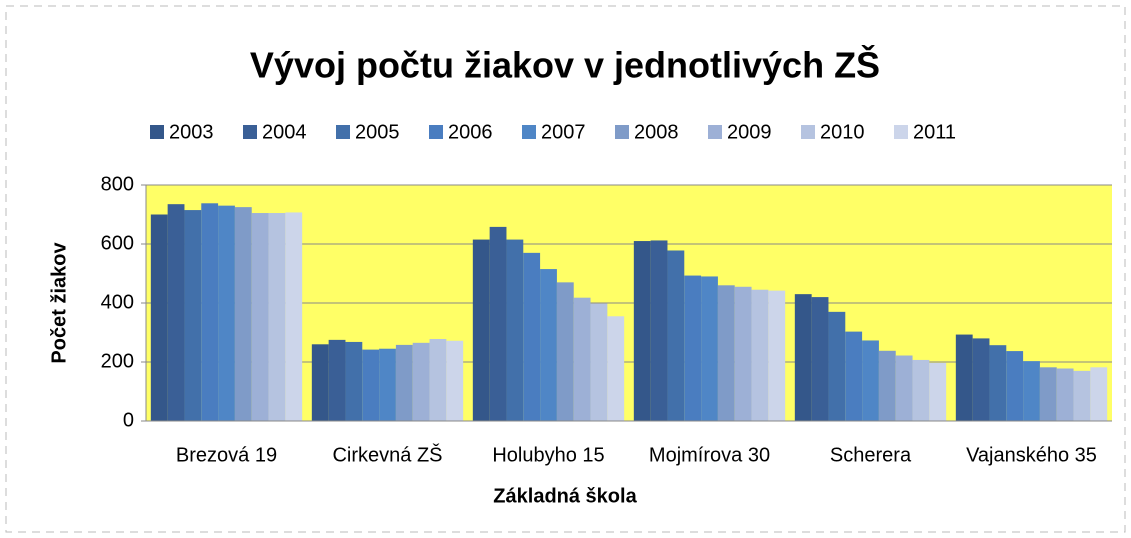  I want to click on legend-label: 2011, so click(934, 132).